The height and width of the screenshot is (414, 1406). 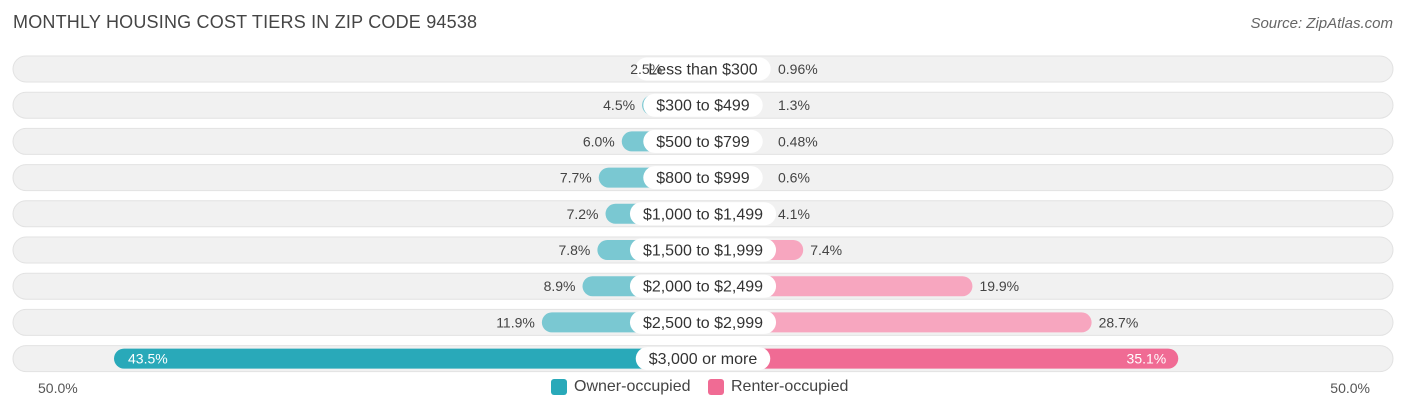 I want to click on category-label: $1,000 to $1,499, so click(x=703, y=214).